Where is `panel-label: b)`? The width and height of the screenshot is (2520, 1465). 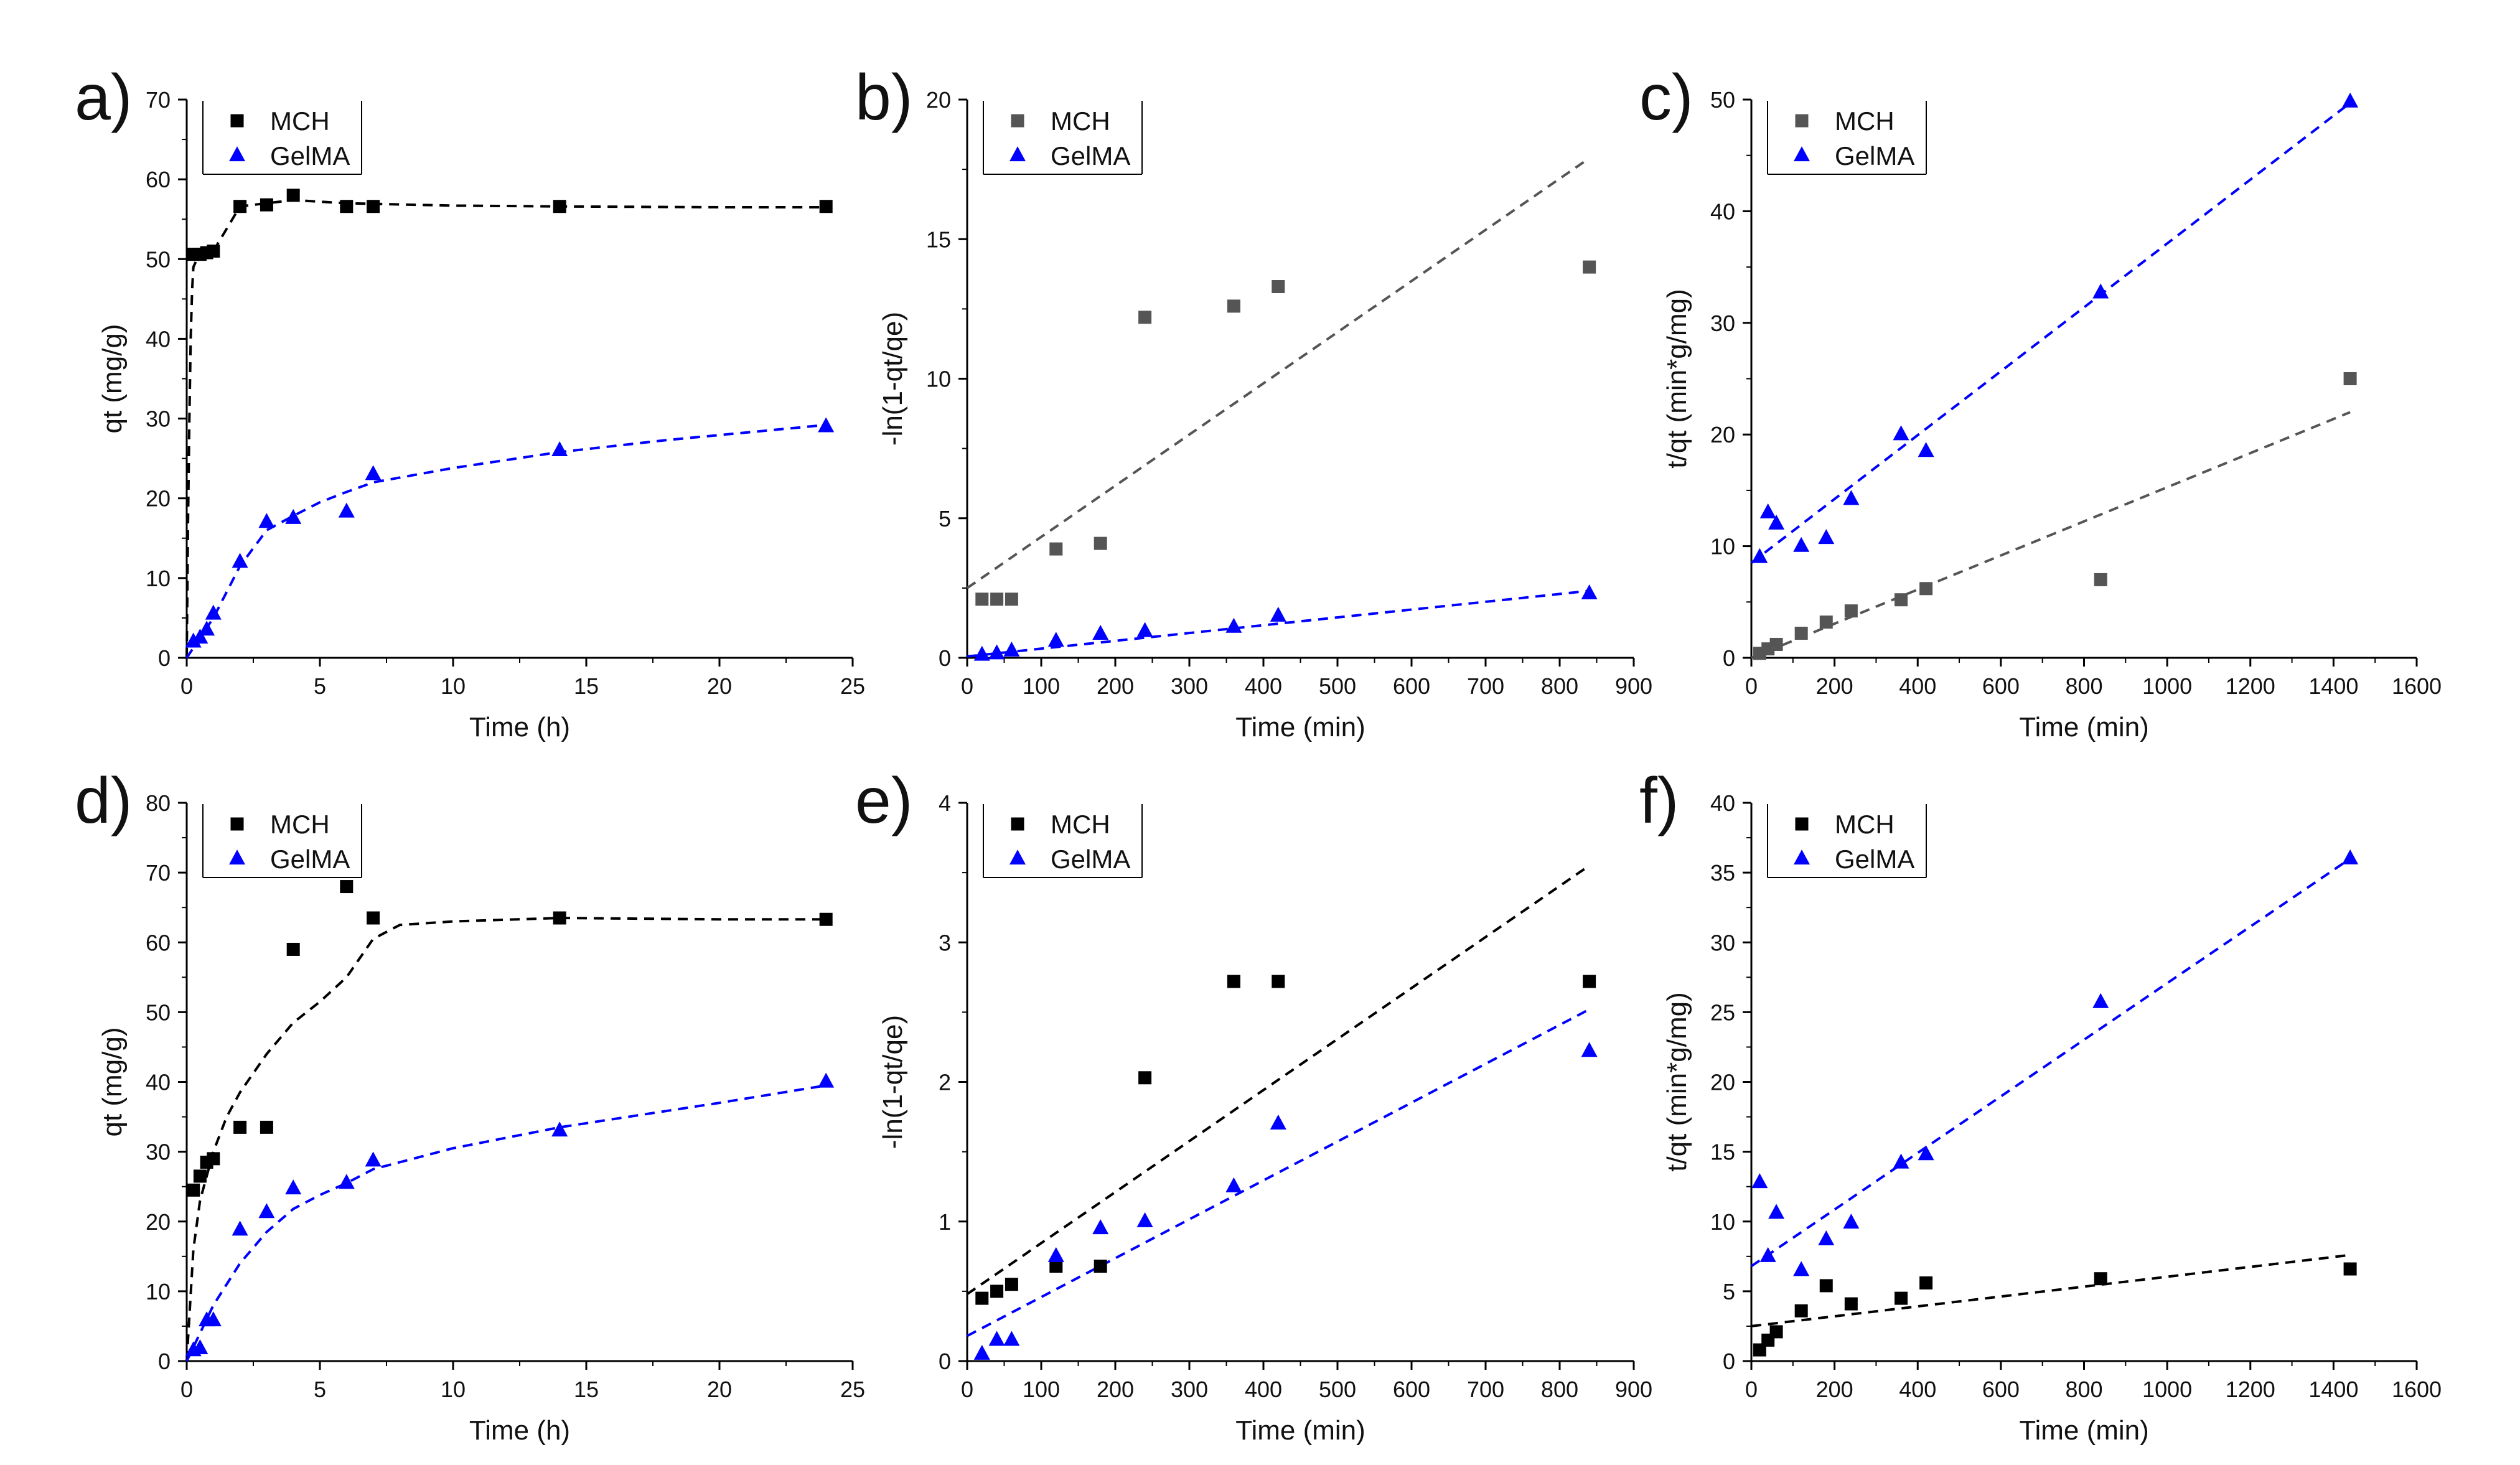
panel-label: b) is located at coordinates (884, 98).